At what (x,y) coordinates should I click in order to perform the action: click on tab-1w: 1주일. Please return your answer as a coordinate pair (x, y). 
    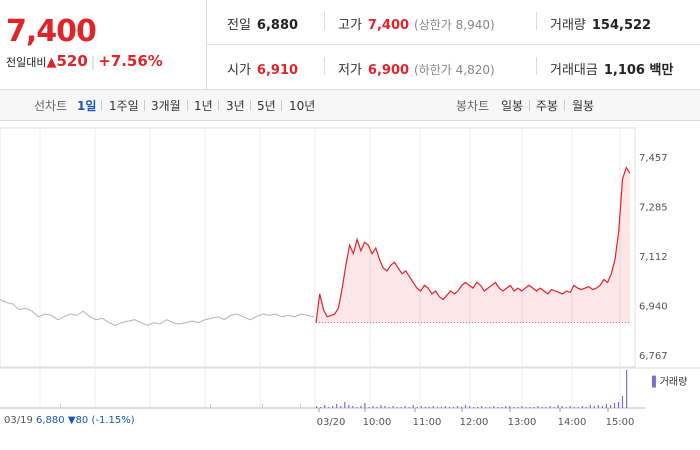
    Looking at the image, I should click on (124, 106).